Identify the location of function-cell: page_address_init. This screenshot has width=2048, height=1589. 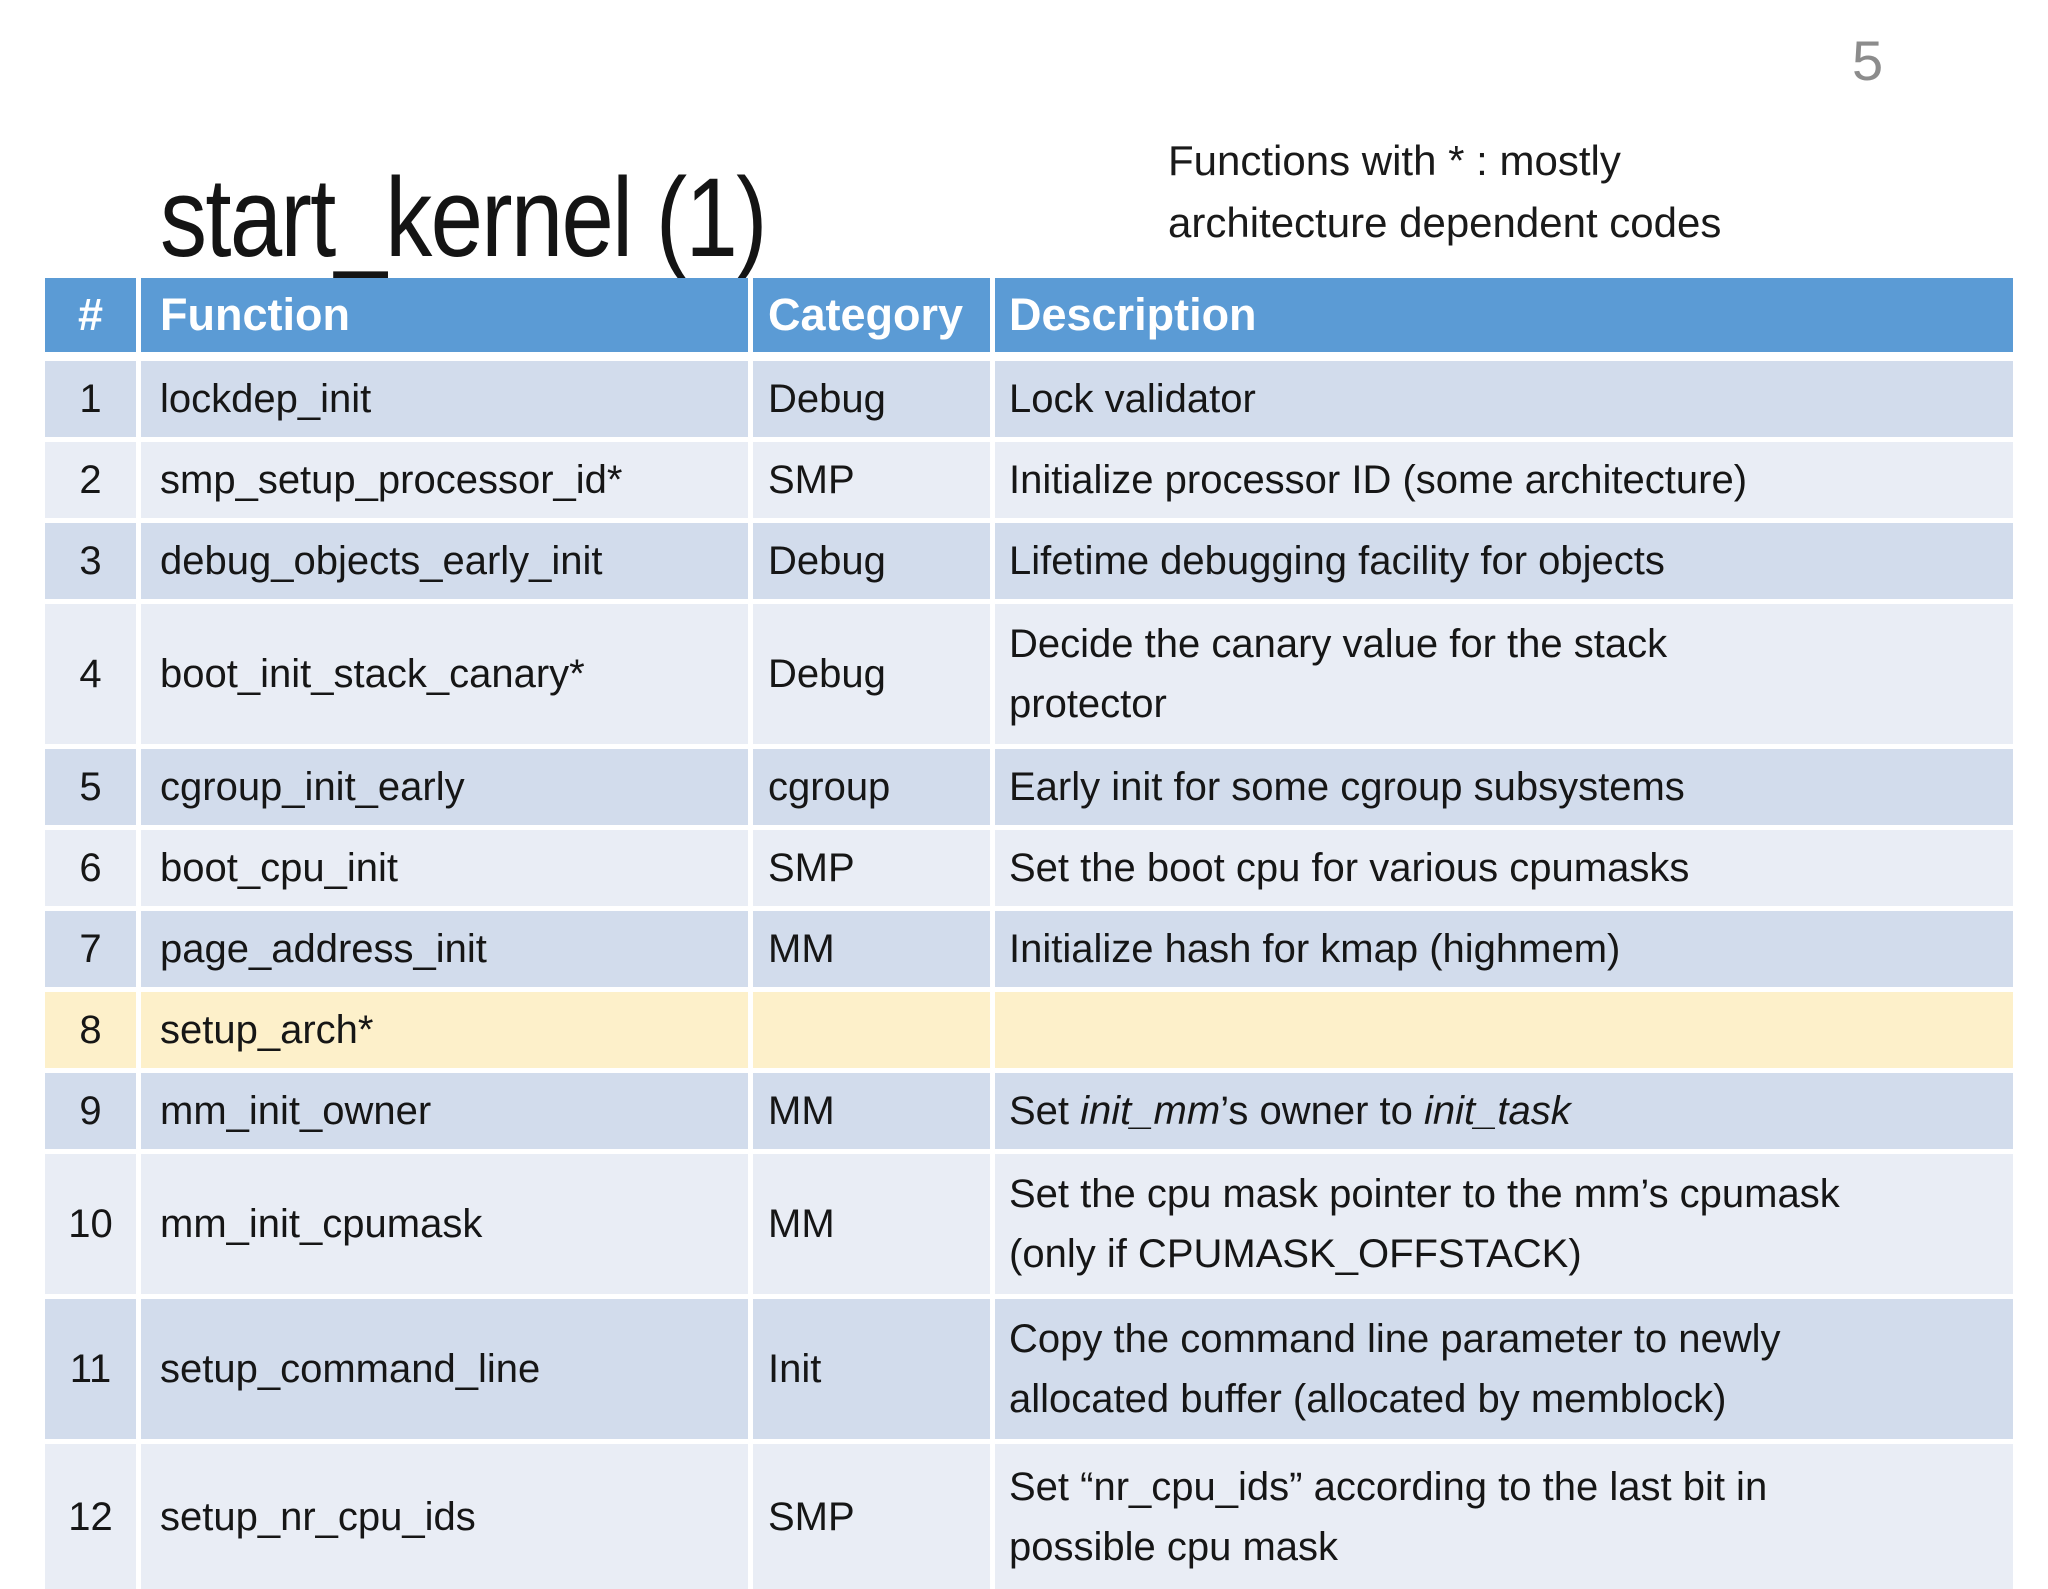
(447, 951).